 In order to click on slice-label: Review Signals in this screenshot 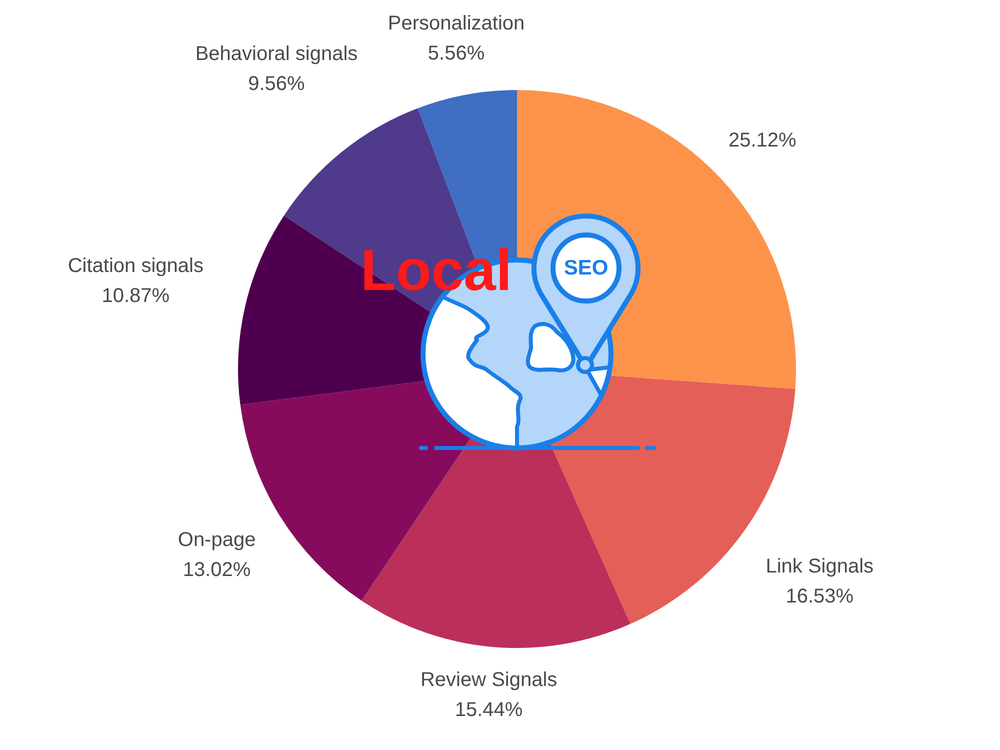, I will do `click(489, 679)`.